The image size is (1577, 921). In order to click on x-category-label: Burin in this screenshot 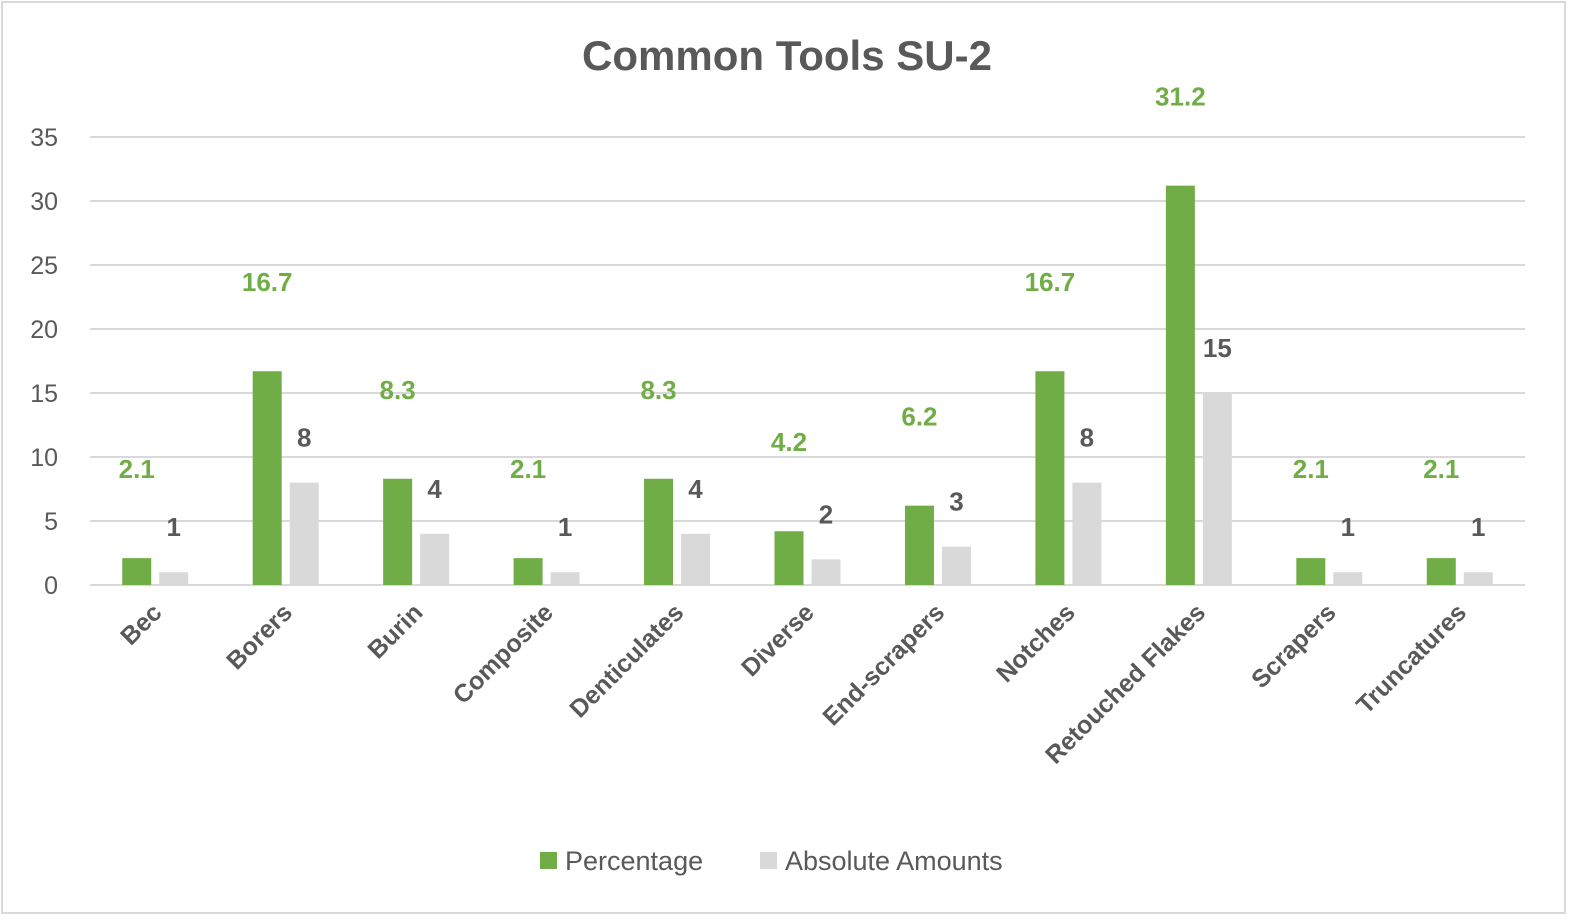, I will do `click(395, 631)`.